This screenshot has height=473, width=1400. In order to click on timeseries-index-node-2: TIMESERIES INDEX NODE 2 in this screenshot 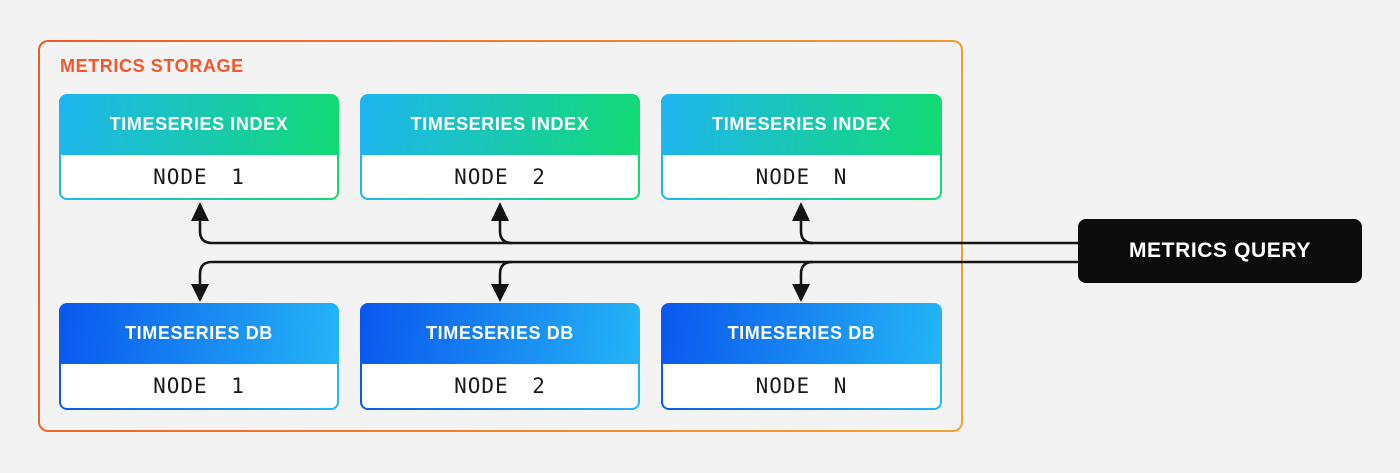, I will do `click(500, 147)`.